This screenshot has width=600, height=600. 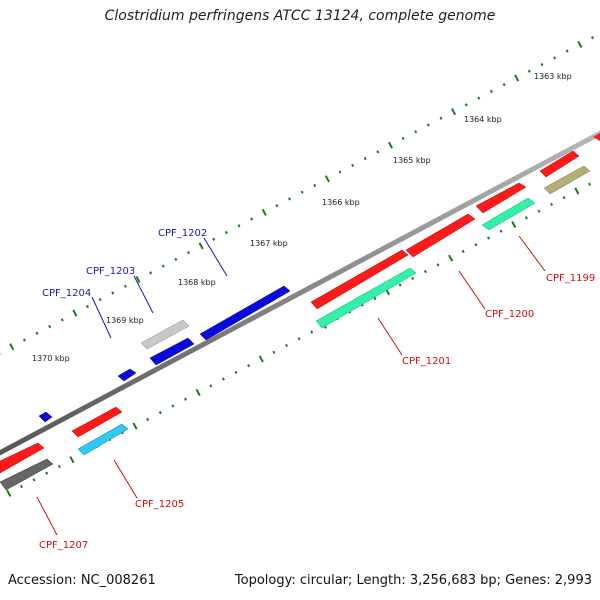 I want to click on accession-text: Accession: NC_008261, so click(x=82, y=580).